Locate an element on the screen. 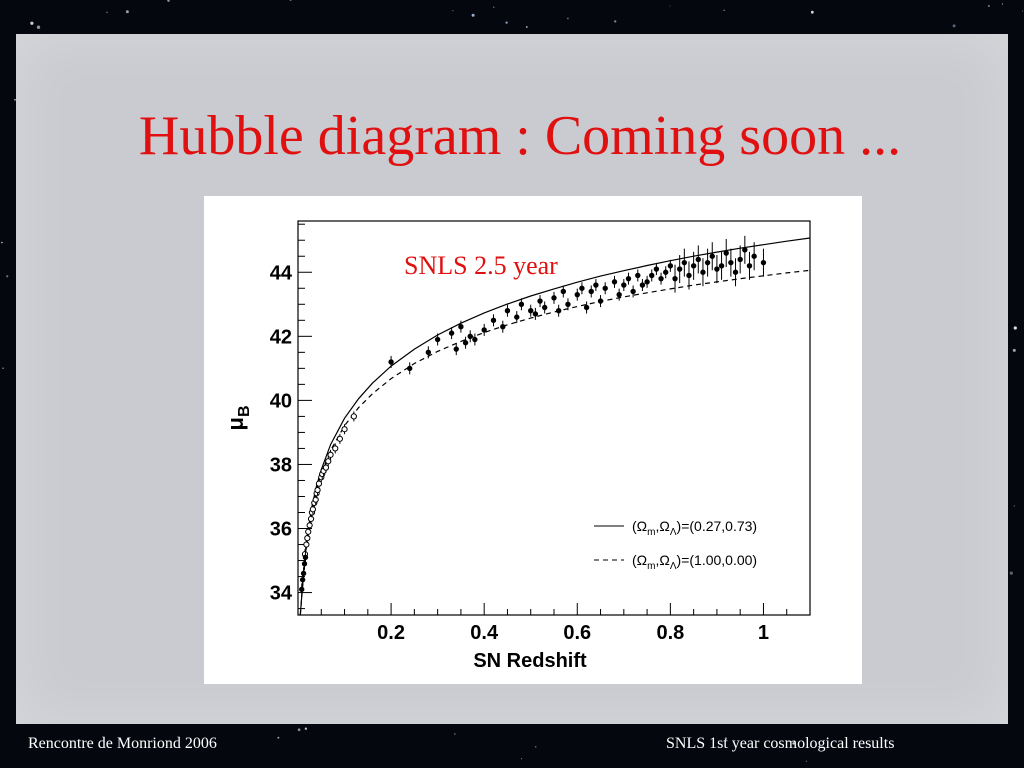 The width and height of the screenshot is (1024, 768). y-axis-title: μB is located at coordinates (238, 417).